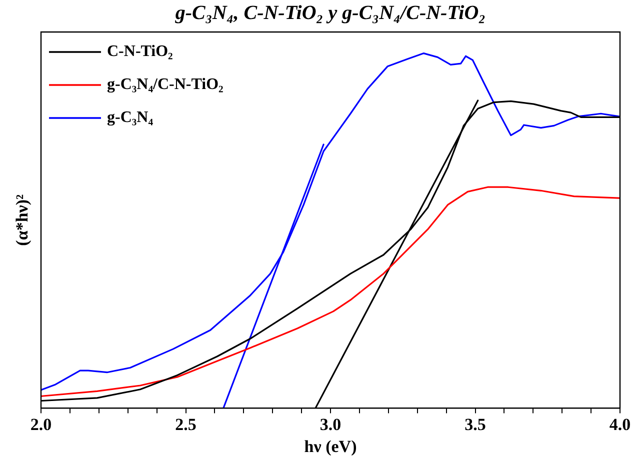 This screenshot has width=634, height=458. Describe the element at coordinates (140, 51) in the screenshot. I see `legend-label: C-N-TiO₂` at that location.